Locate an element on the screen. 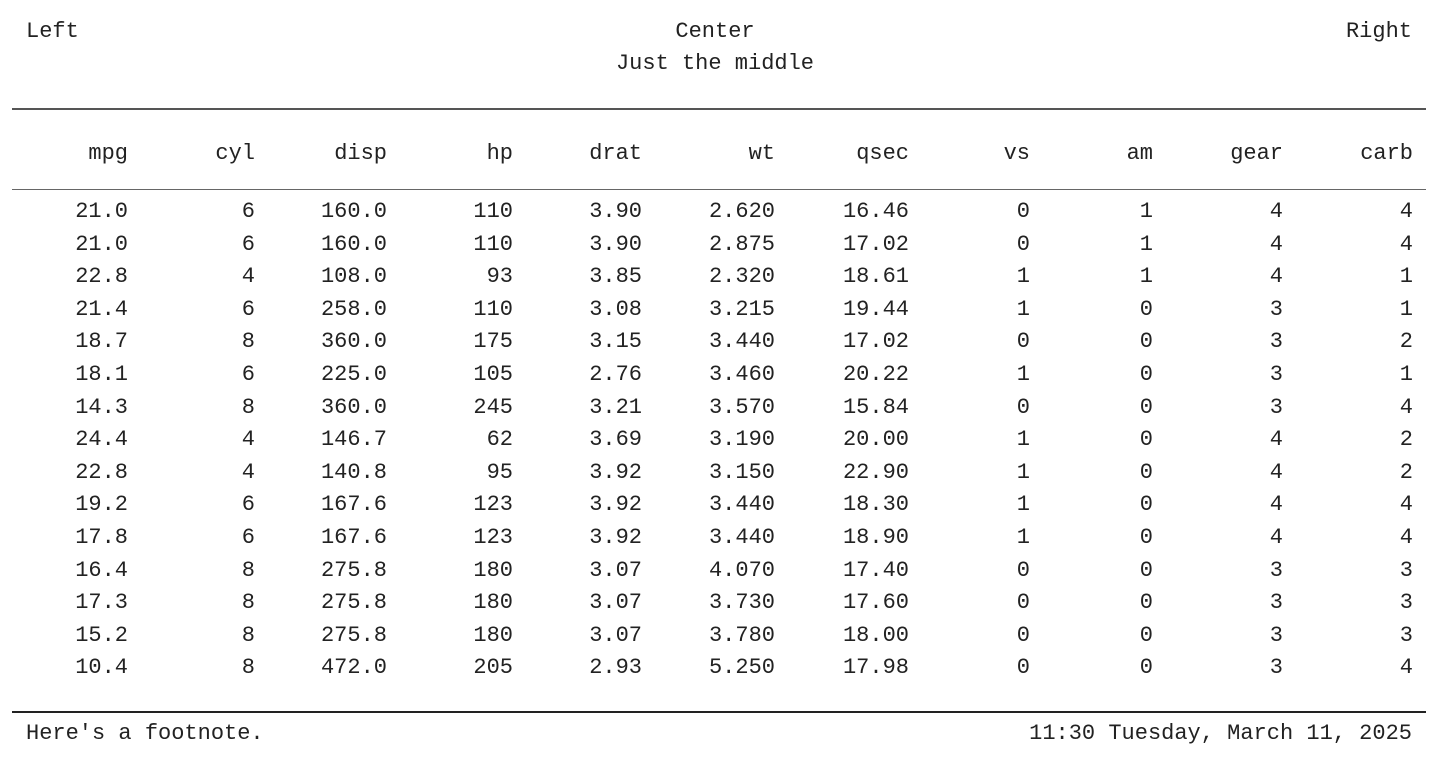 The width and height of the screenshot is (1438, 768). table-cell-mpg: 19.2 is located at coordinates (101, 505).